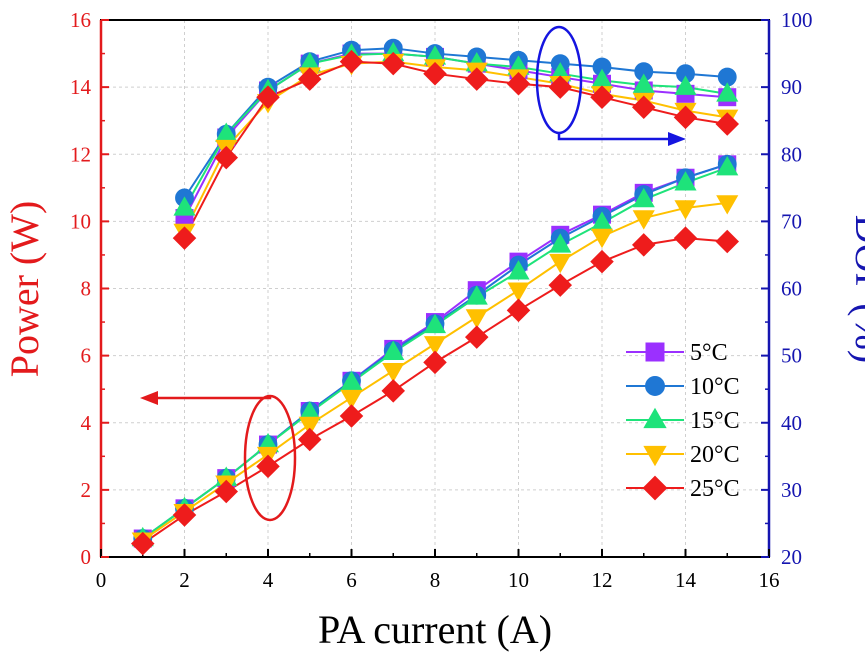 The height and width of the screenshot is (654, 865). I want to click on left-y-tick-label: 4, so click(86, 423).